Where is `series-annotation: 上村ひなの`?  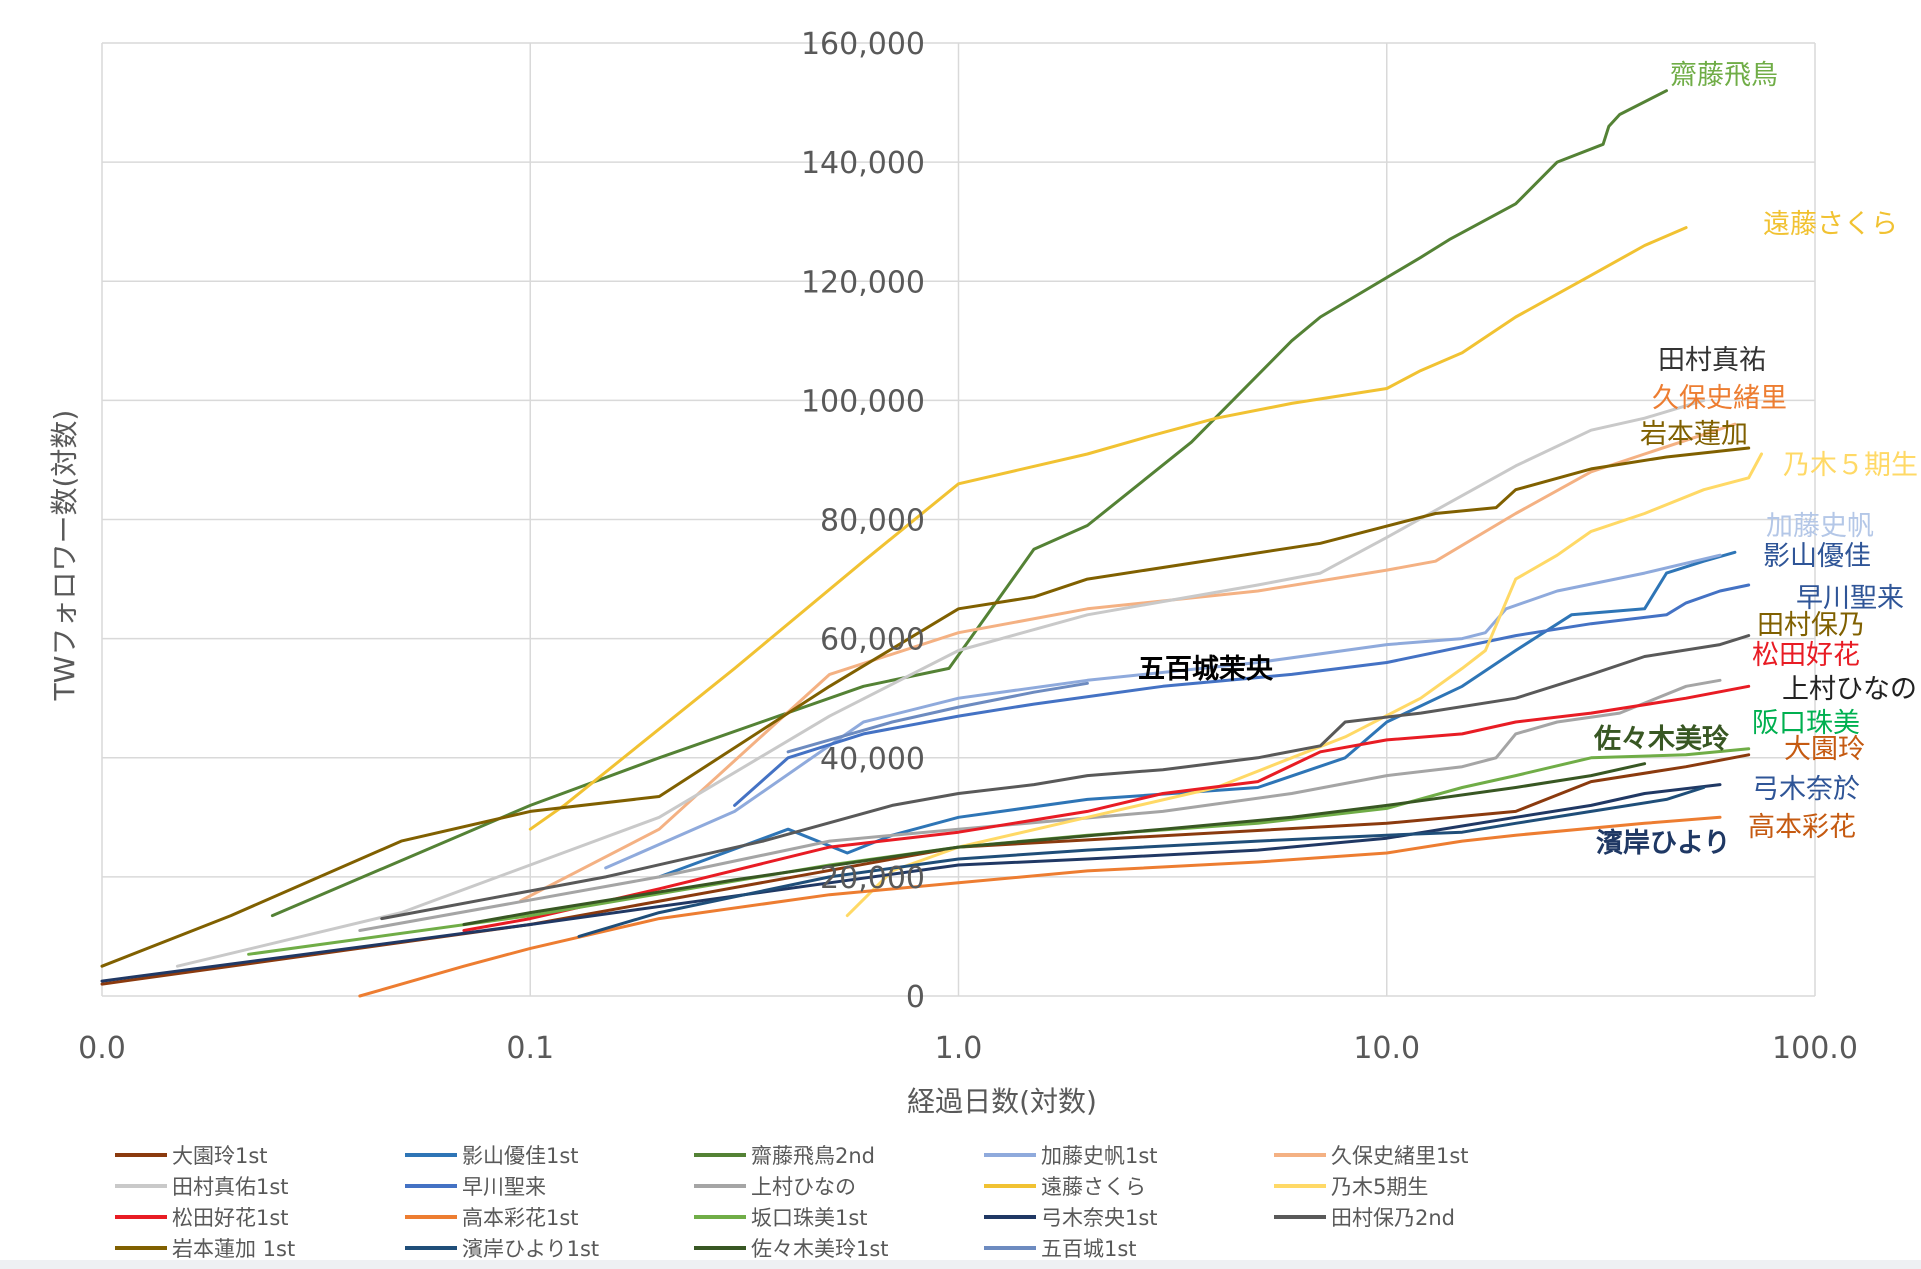
series-annotation: 上村ひなの is located at coordinates (1849, 689).